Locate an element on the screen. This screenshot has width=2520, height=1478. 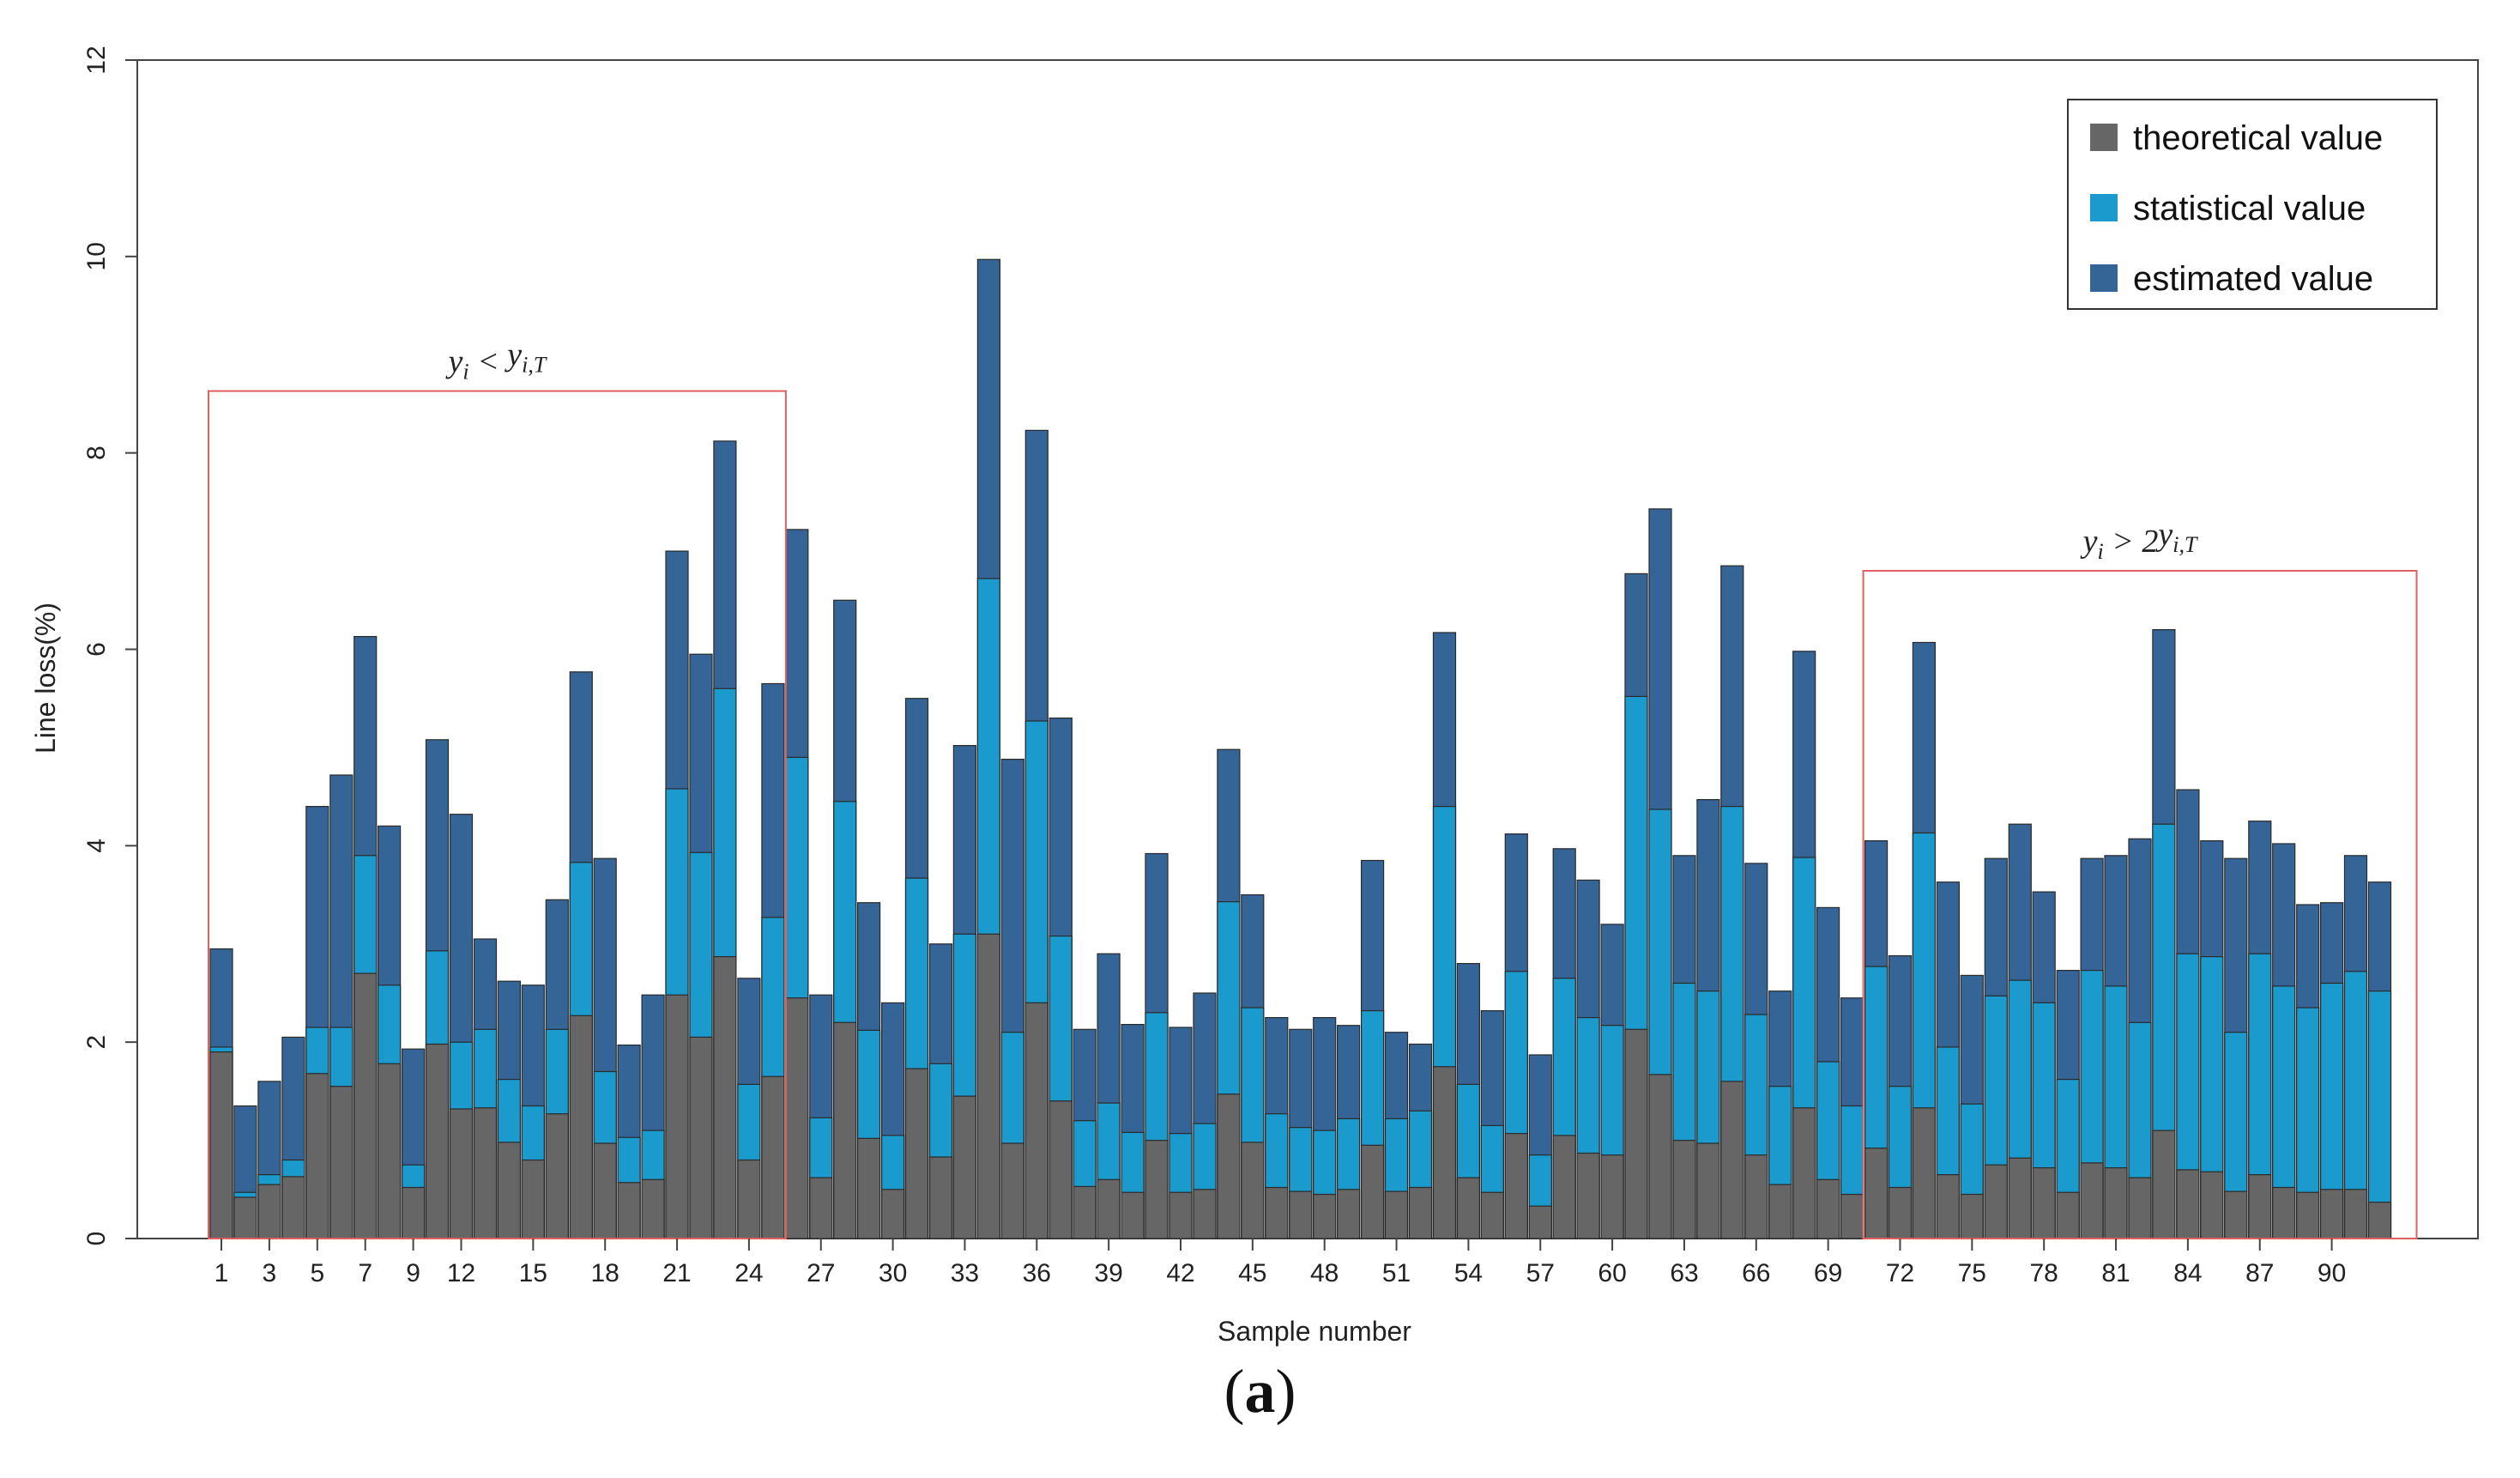
x-tick-label: 9 is located at coordinates (413, 1273).